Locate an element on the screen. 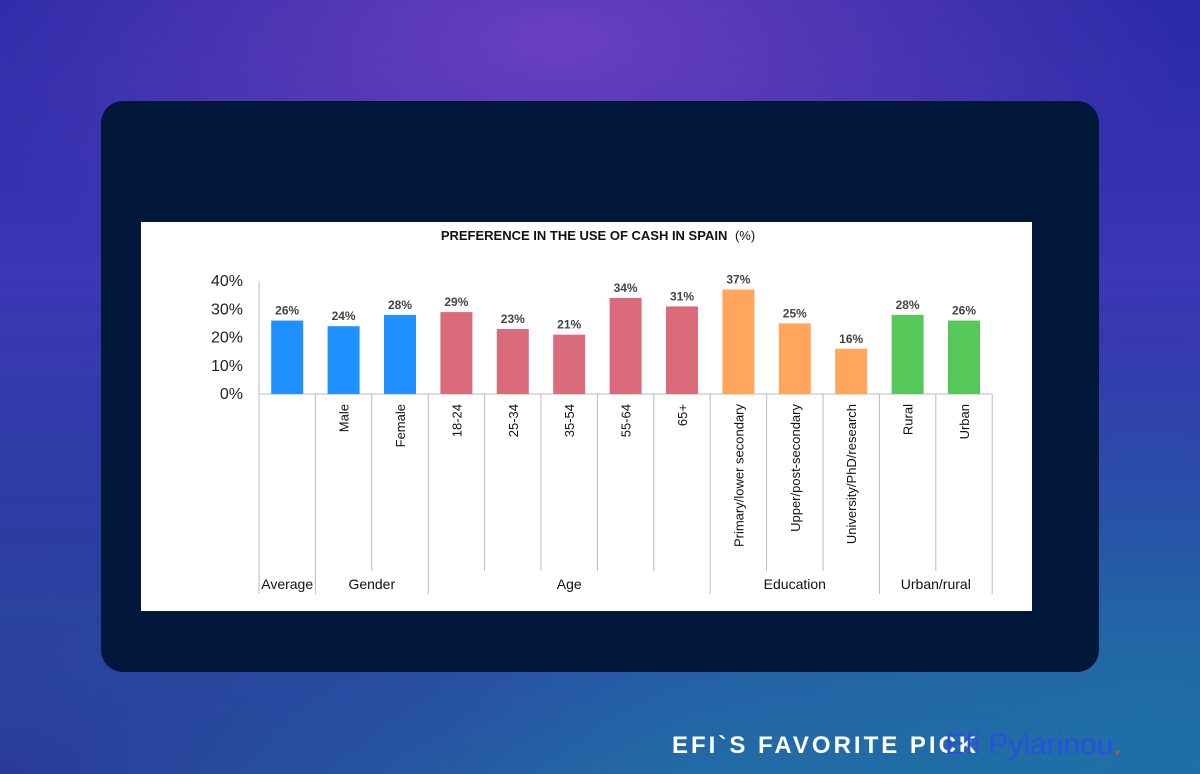  x-category-label: Upper/post-secondary is located at coordinates (795, 468).